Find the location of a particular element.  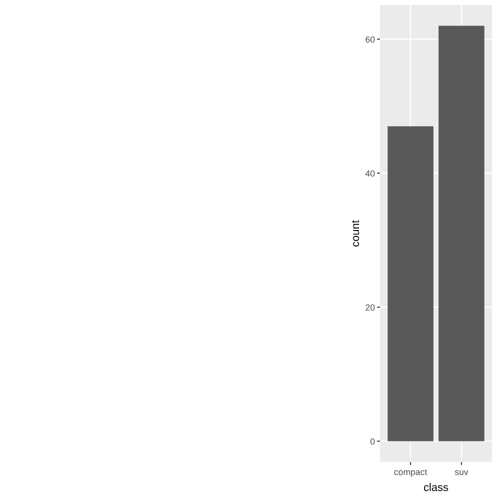

x-tick-label: suv is located at coordinates (461, 472).